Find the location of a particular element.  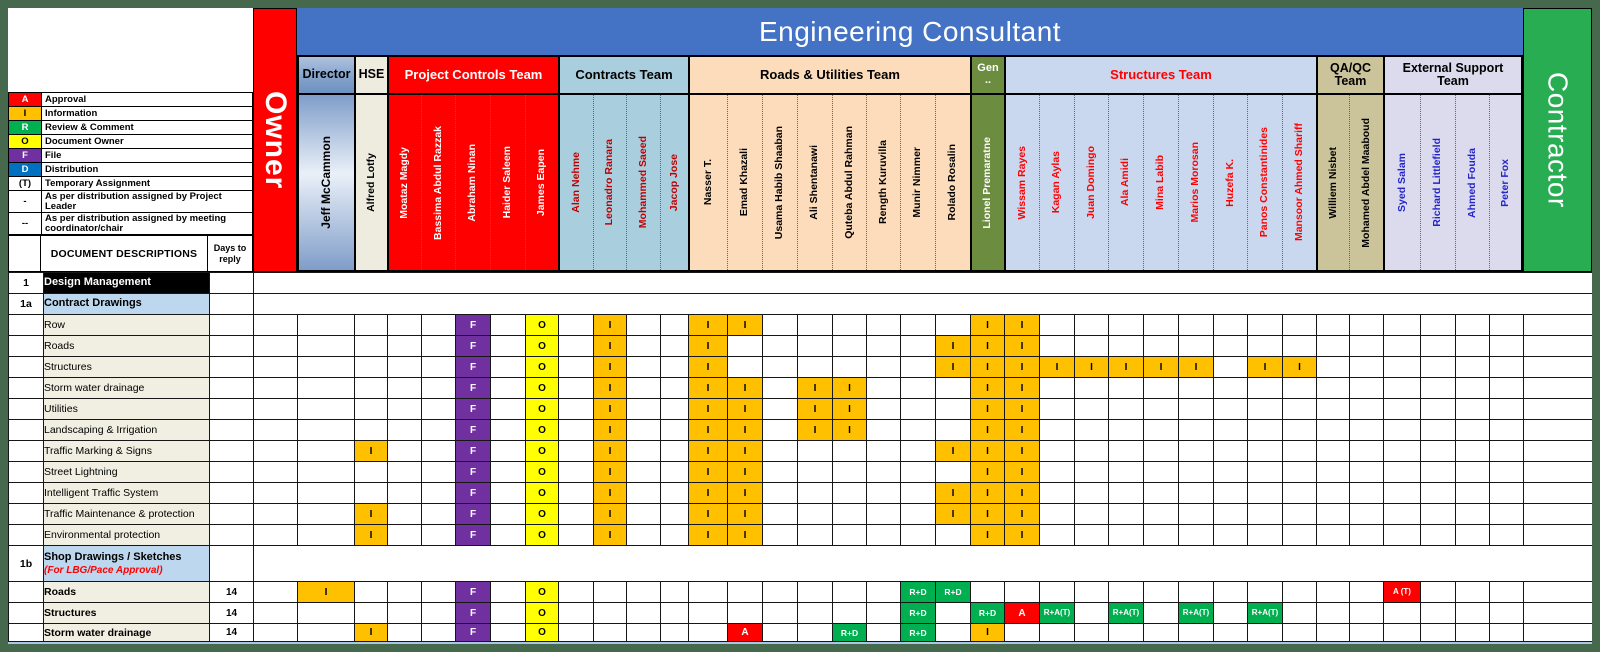

person-column-kagan: Kagan Aylas is located at coordinates (1056, 182).